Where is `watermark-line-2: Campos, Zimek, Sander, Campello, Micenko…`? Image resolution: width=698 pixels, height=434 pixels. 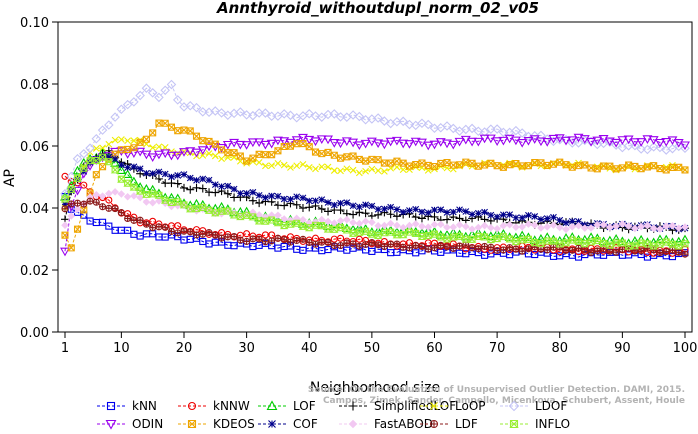
watermark-line-2: Campos, Zimek, Sander, Campello, Micenko… is located at coordinates (504, 401).